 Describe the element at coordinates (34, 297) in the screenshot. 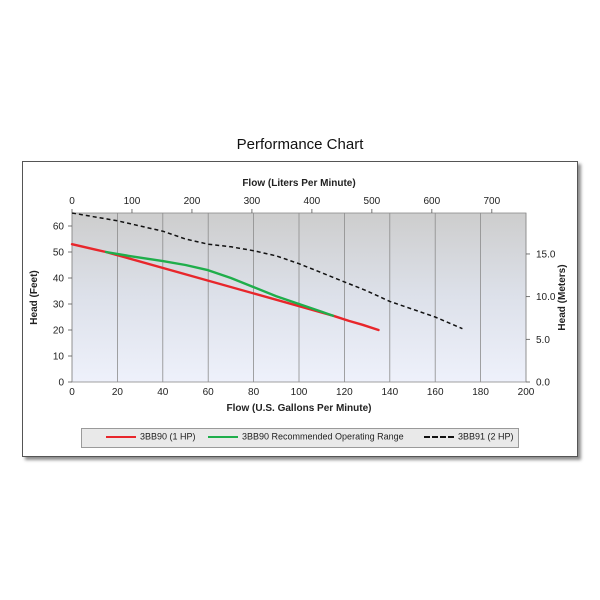

I see `y-axis-title: Head (Feet)` at that location.